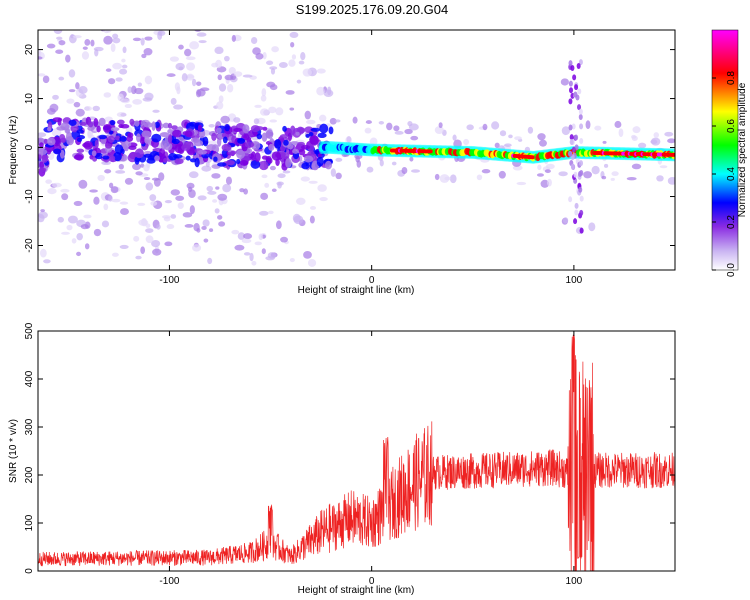 This screenshot has width=750, height=600. Describe the element at coordinates (29, 474) in the screenshot. I see `y-tick-label: 200` at that location.